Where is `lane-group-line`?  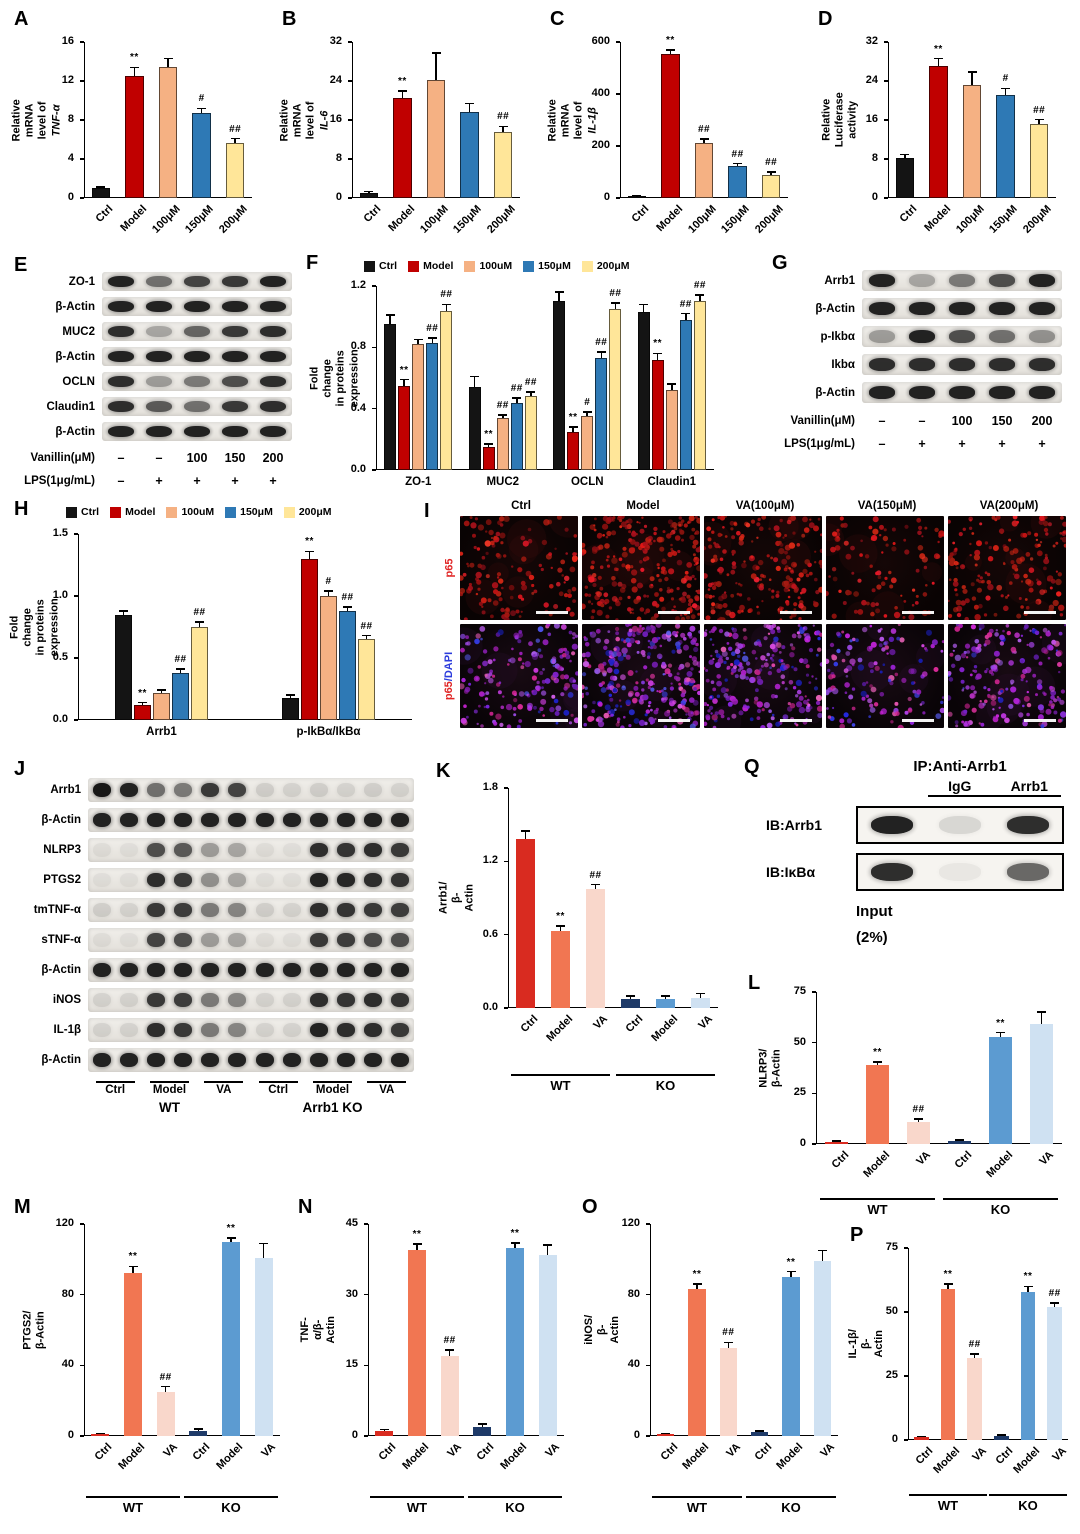 lane-group-line is located at coordinates (278, 1082).